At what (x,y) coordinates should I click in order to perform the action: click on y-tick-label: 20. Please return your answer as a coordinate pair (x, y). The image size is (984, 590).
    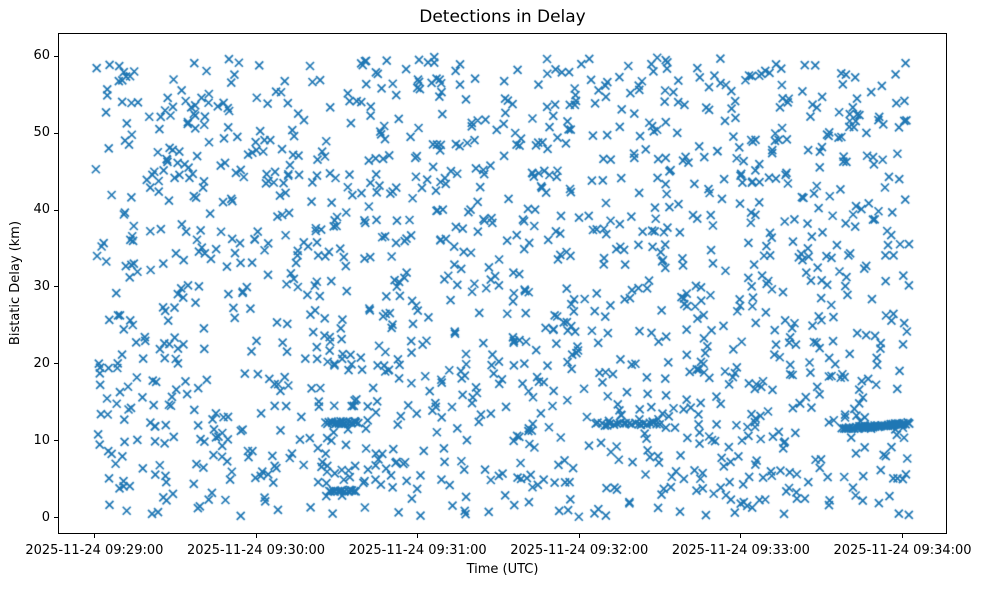
    Looking at the image, I should click on (41, 363).